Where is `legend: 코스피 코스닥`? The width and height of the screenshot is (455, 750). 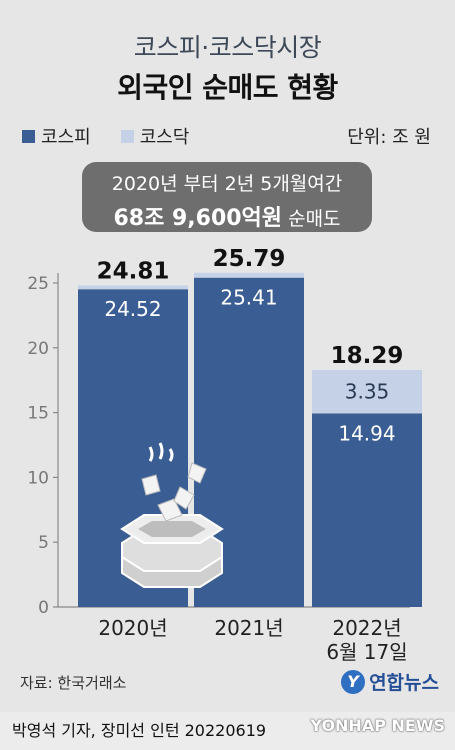
legend: 코스피 코스닥 is located at coordinates (120, 136).